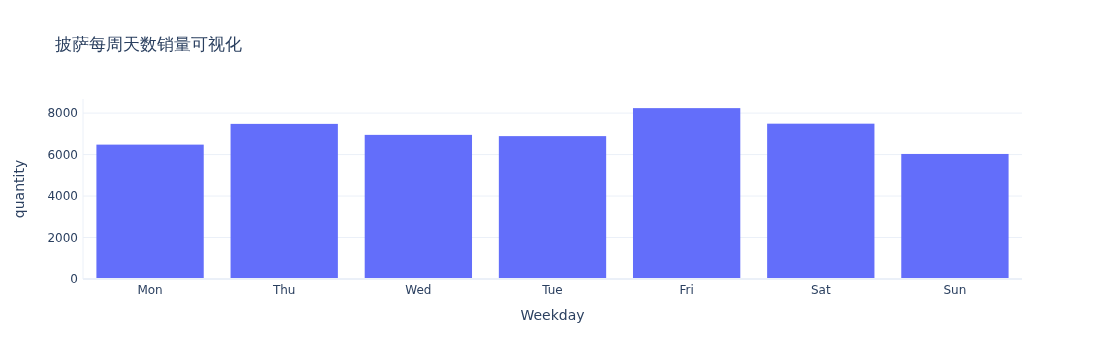 Image resolution: width=1102 pixels, height=360 pixels. What do you see at coordinates (955, 290) in the screenshot?
I see `x-tick-label: Sun` at bounding box center [955, 290].